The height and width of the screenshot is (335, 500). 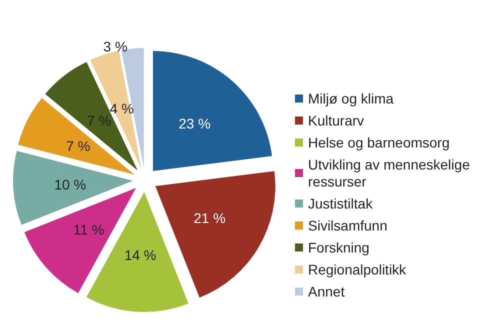 What do you see at coordinates (194, 124) in the screenshot?
I see `data-label: 23 %` at bounding box center [194, 124].